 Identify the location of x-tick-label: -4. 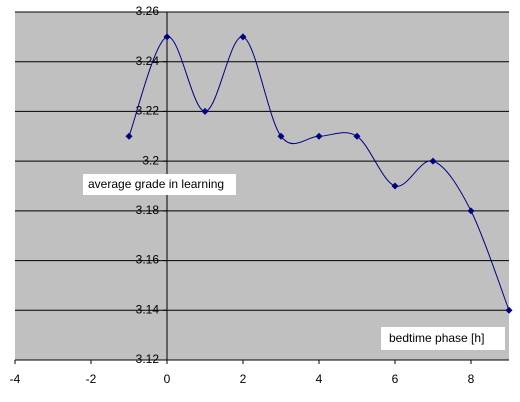
(15, 379).